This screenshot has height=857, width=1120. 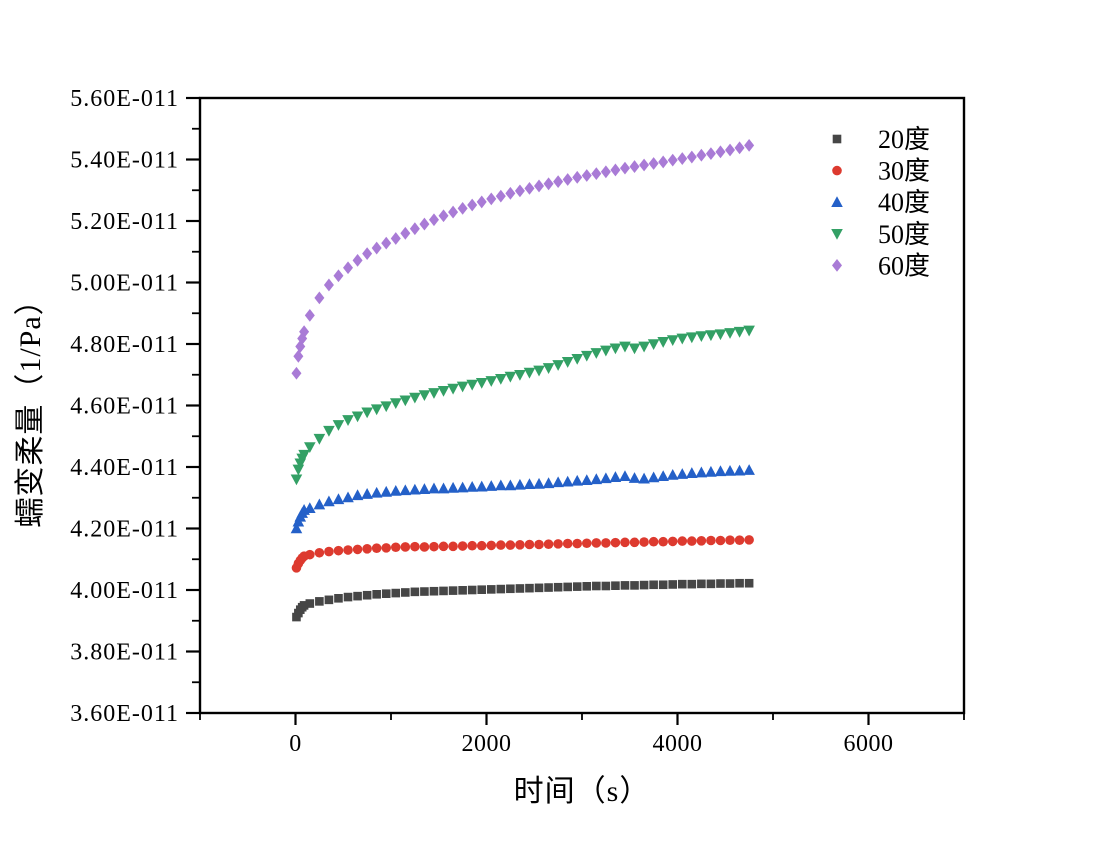 What do you see at coordinates (124, 714) in the screenshot?
I see `y-tick-label: 3.60E-011` at bounding box center [124, 714].